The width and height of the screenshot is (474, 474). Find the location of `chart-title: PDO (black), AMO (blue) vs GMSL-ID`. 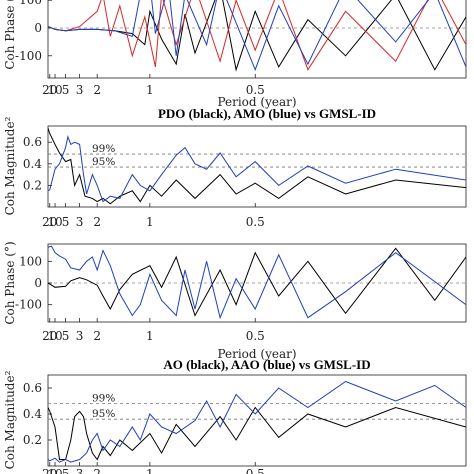

chart-title: PDO (black), AMO (blue) vs GMSL-ID is located at coordinates (267, 113).